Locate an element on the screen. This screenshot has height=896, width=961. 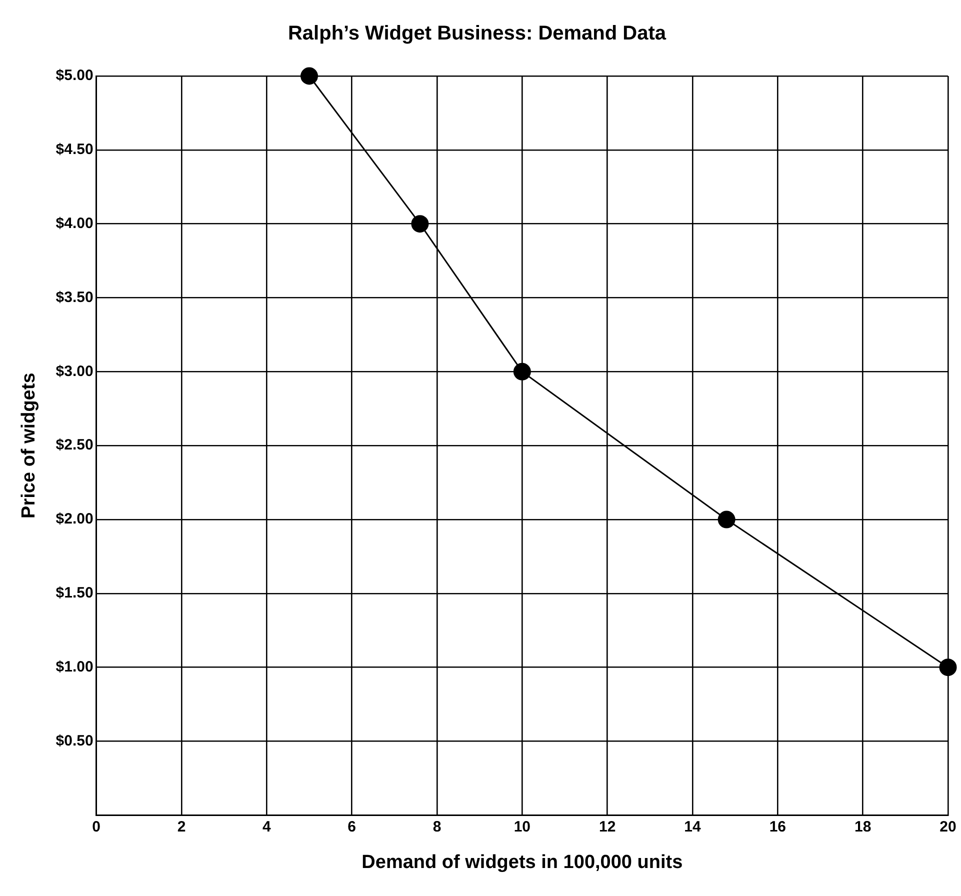
y-tick-label: $2.00 is located at coordinates (75, 519).